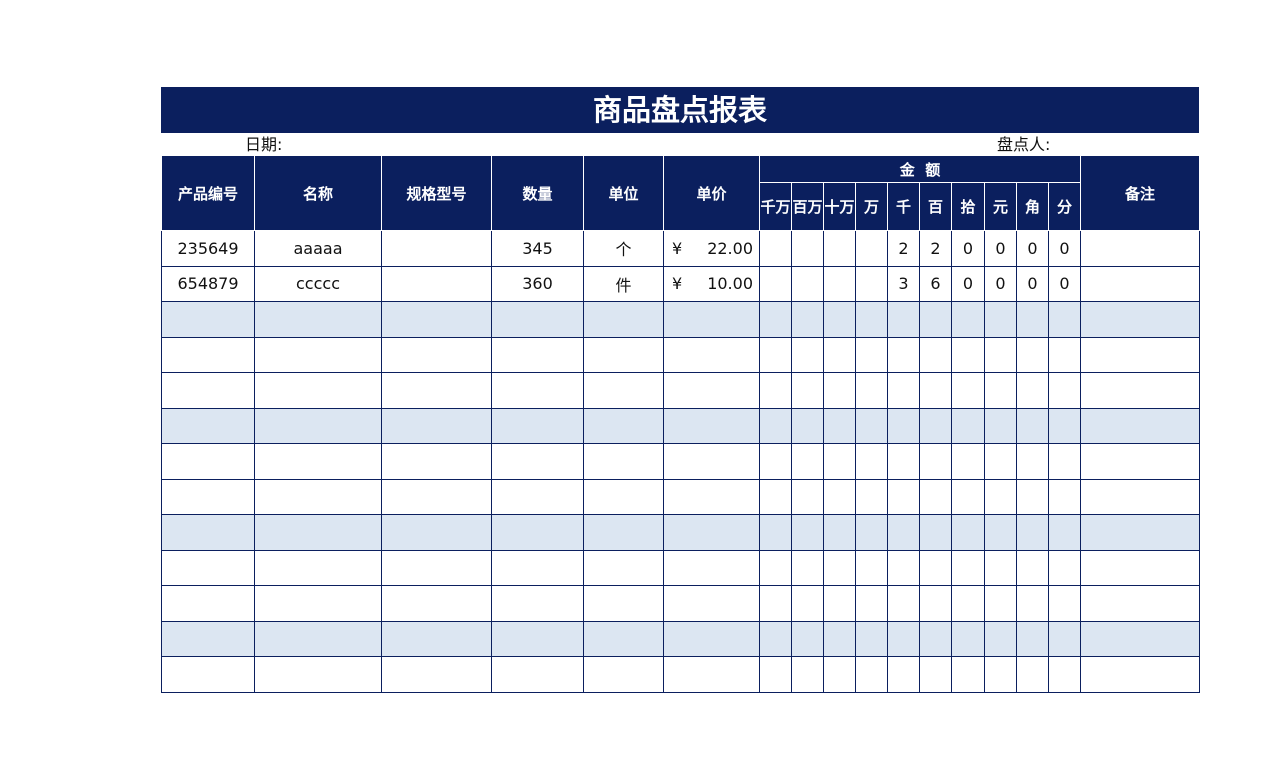 The width and height of the screenshot is (1280, 778). I want to click on qty-cell: 345, so click(537, 248).